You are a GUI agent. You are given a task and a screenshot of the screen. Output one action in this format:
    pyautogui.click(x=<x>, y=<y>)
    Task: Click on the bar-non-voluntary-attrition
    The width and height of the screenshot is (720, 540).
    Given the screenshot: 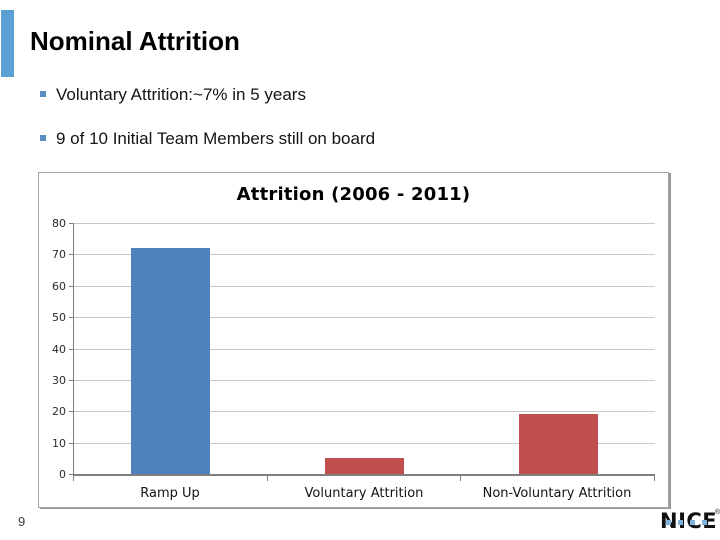 What is the action you would take?
    pyautogui.click(x=558, y=444)
    